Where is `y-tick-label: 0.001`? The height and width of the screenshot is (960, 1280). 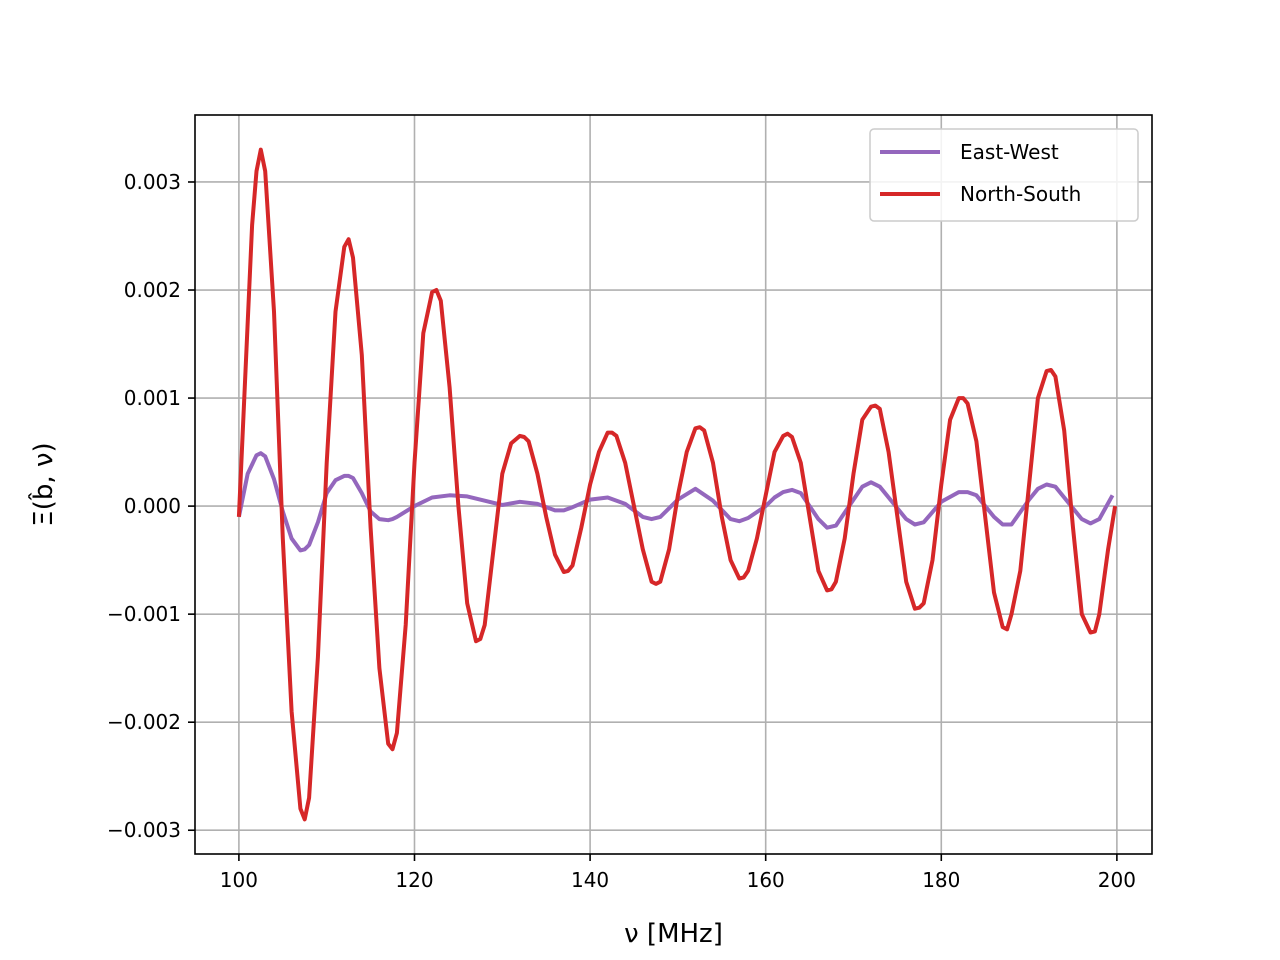 y-tick-label: 0.001 is located at coordinates (152, 398).